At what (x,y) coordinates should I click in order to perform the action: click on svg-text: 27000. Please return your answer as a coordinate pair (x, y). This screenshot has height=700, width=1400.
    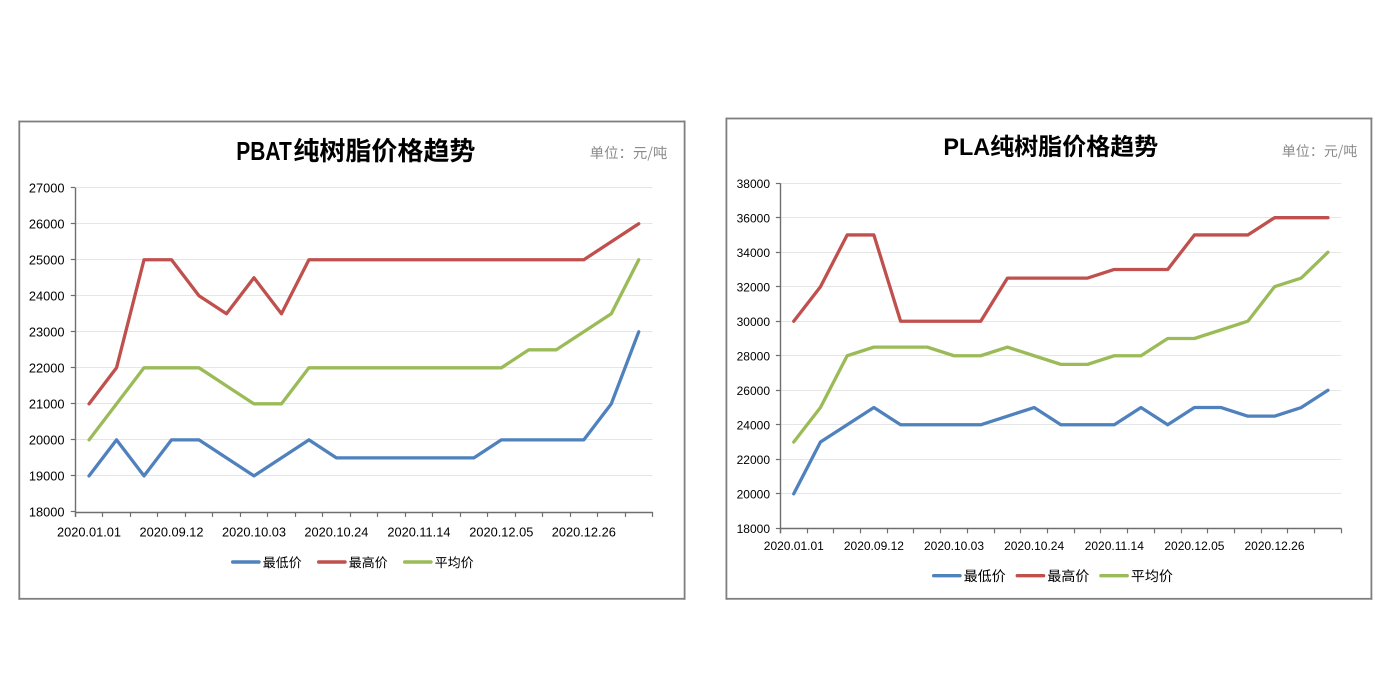
    Looking at the image, I should click on (47, 187).